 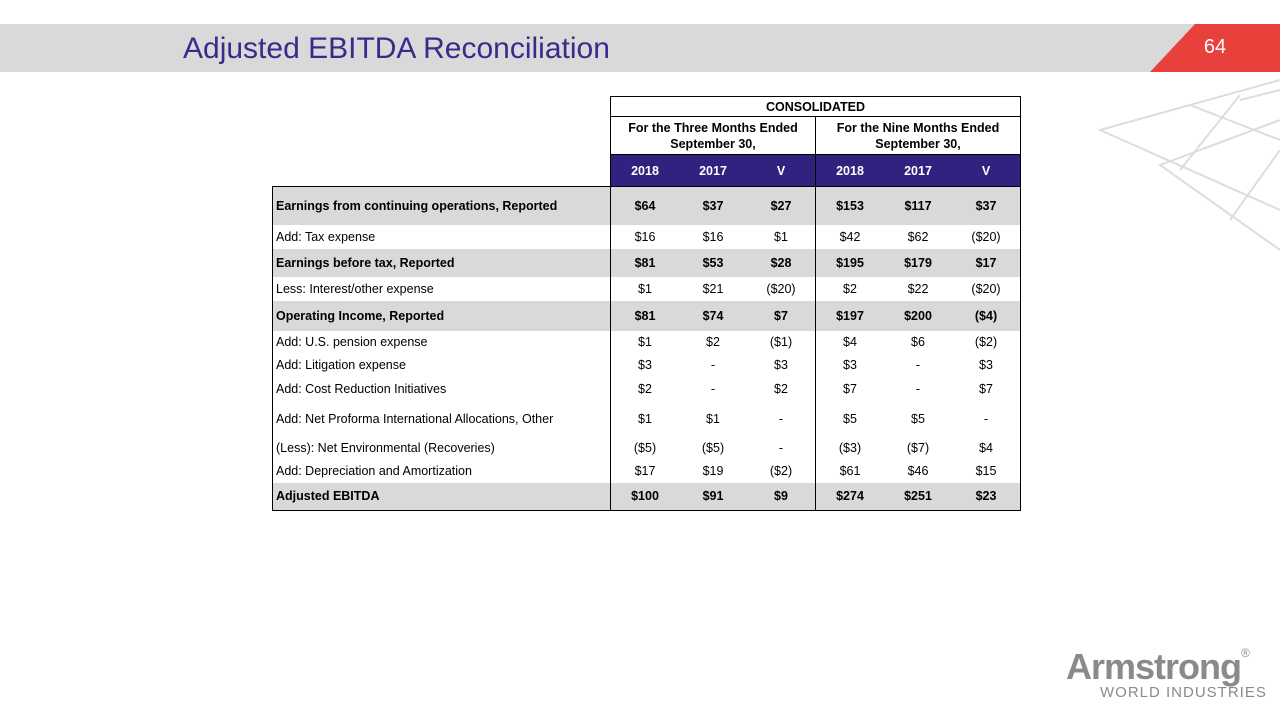 What do you see at coordinates (918, 262) in the screenshot?
I see `value-cell: $179` at bounding box center [918, 262].